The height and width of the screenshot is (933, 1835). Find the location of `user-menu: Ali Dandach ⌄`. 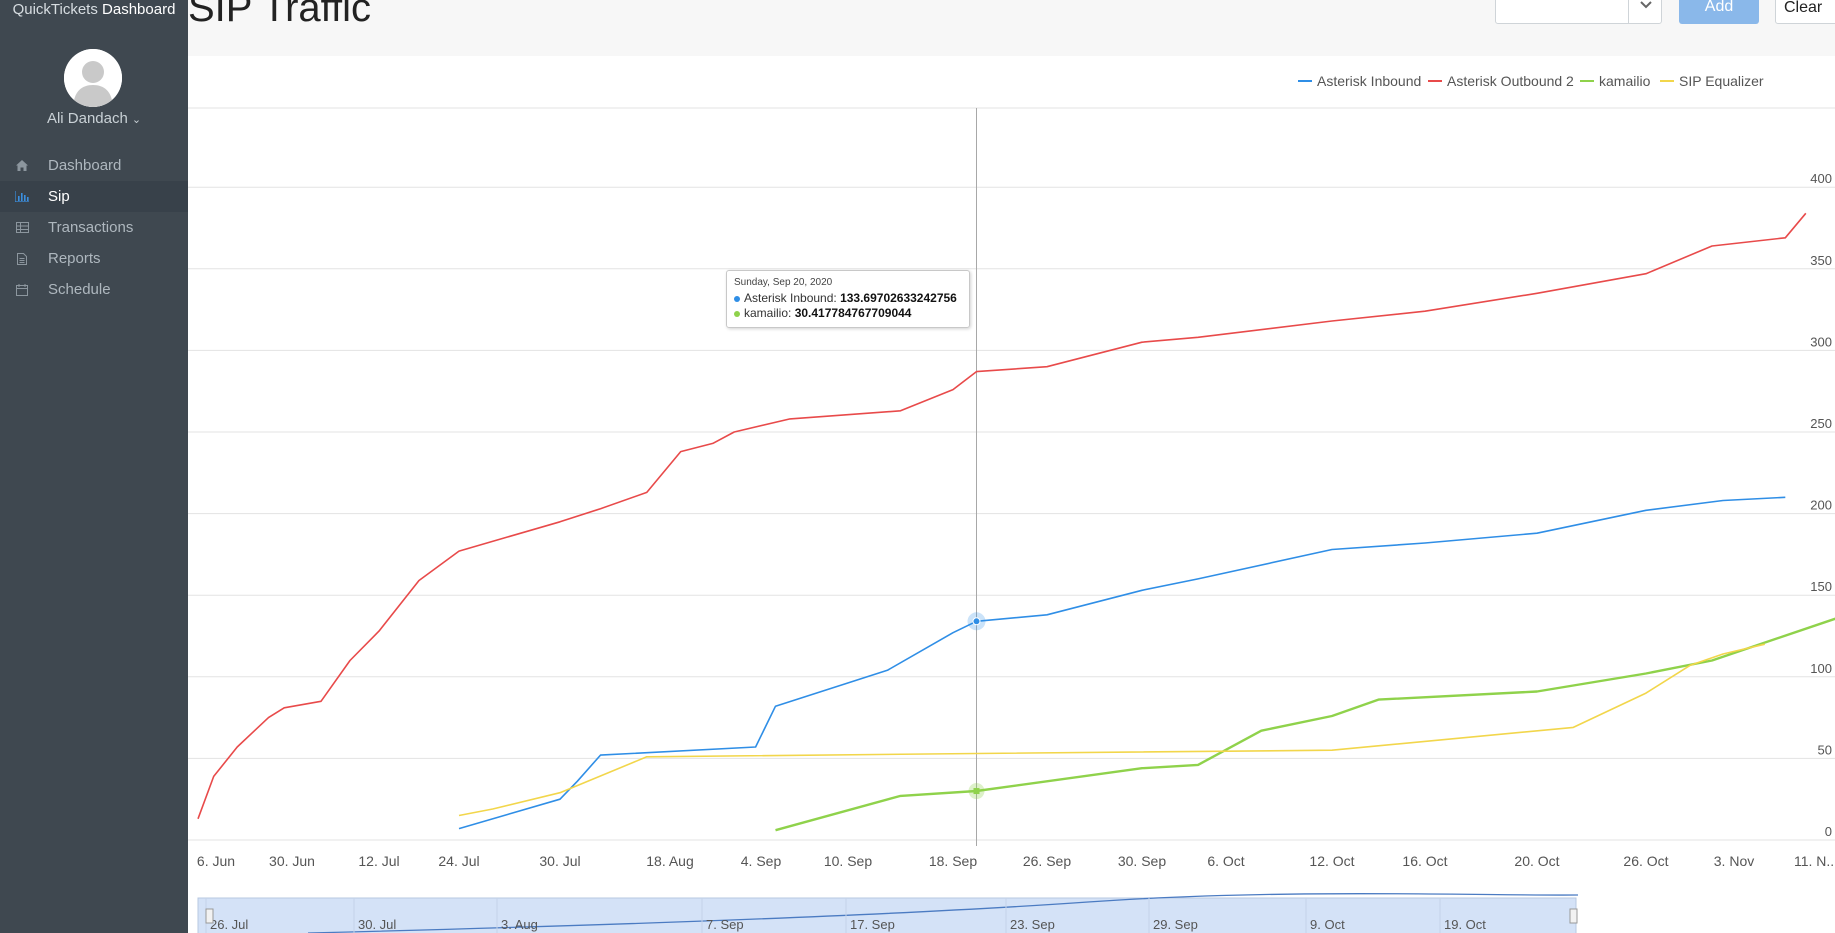

user-menu: Ali Dandach ⌄ is located at coordinates (94, 118).